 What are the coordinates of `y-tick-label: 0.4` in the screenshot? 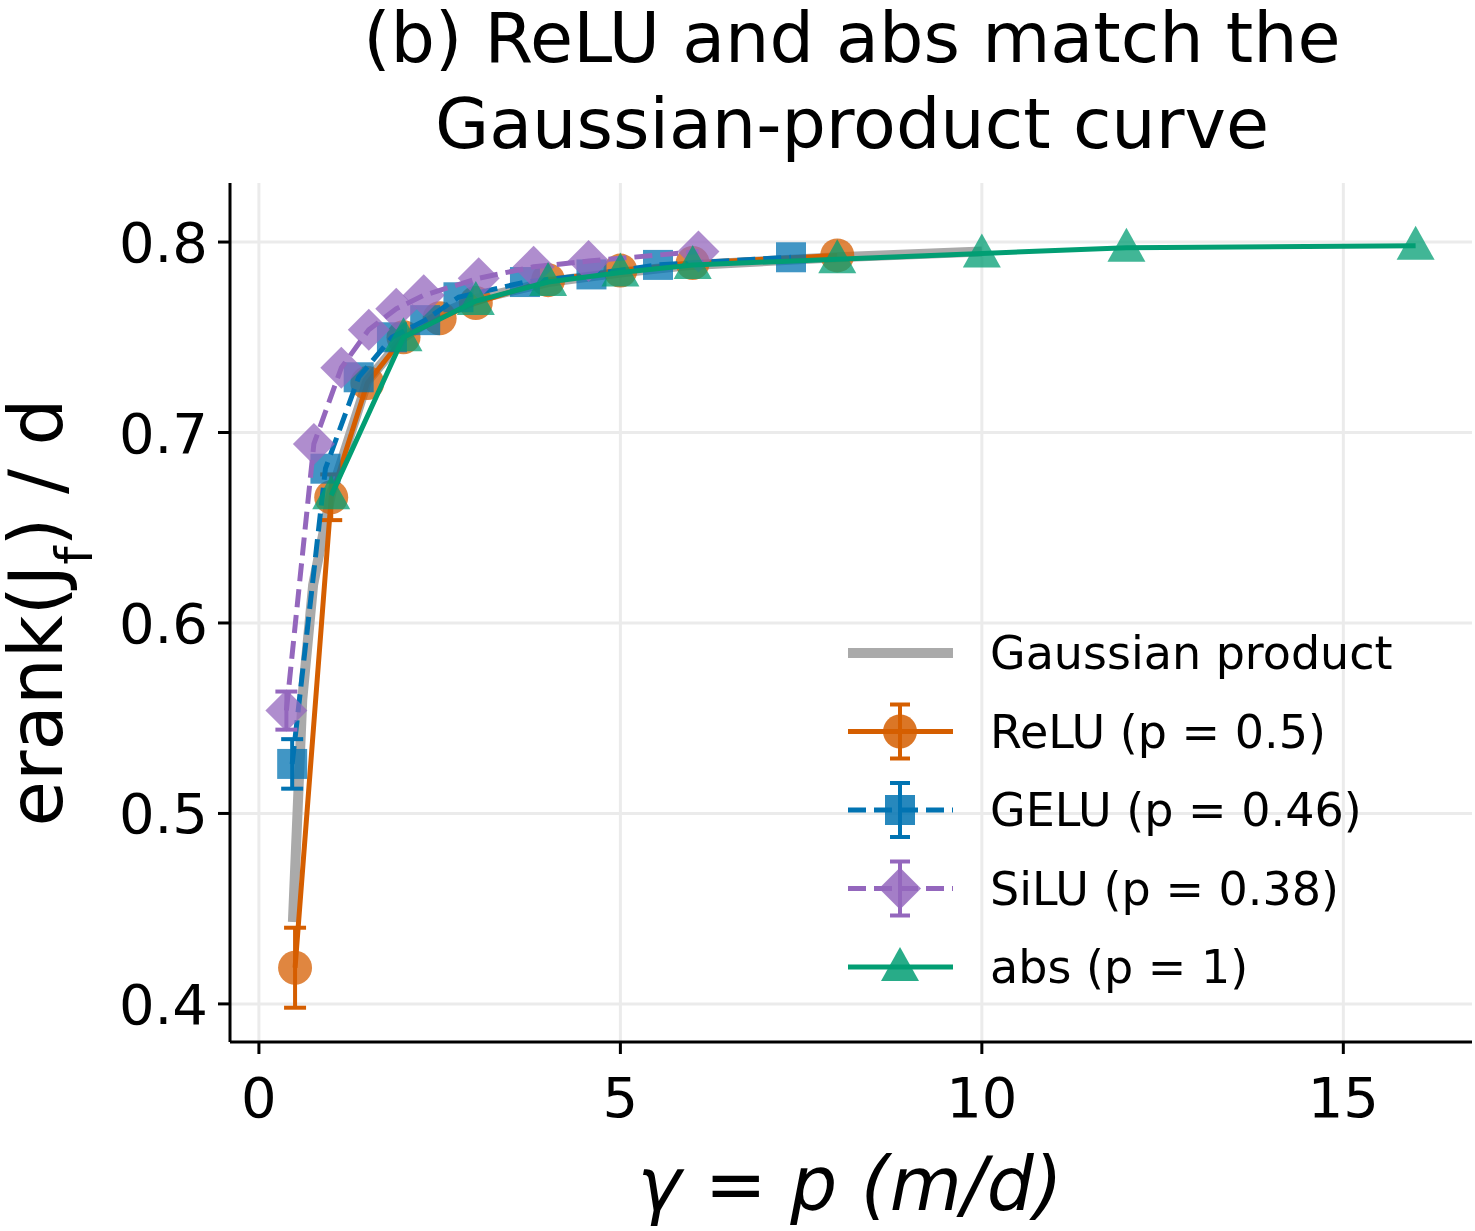 It's located at (163, 1004).